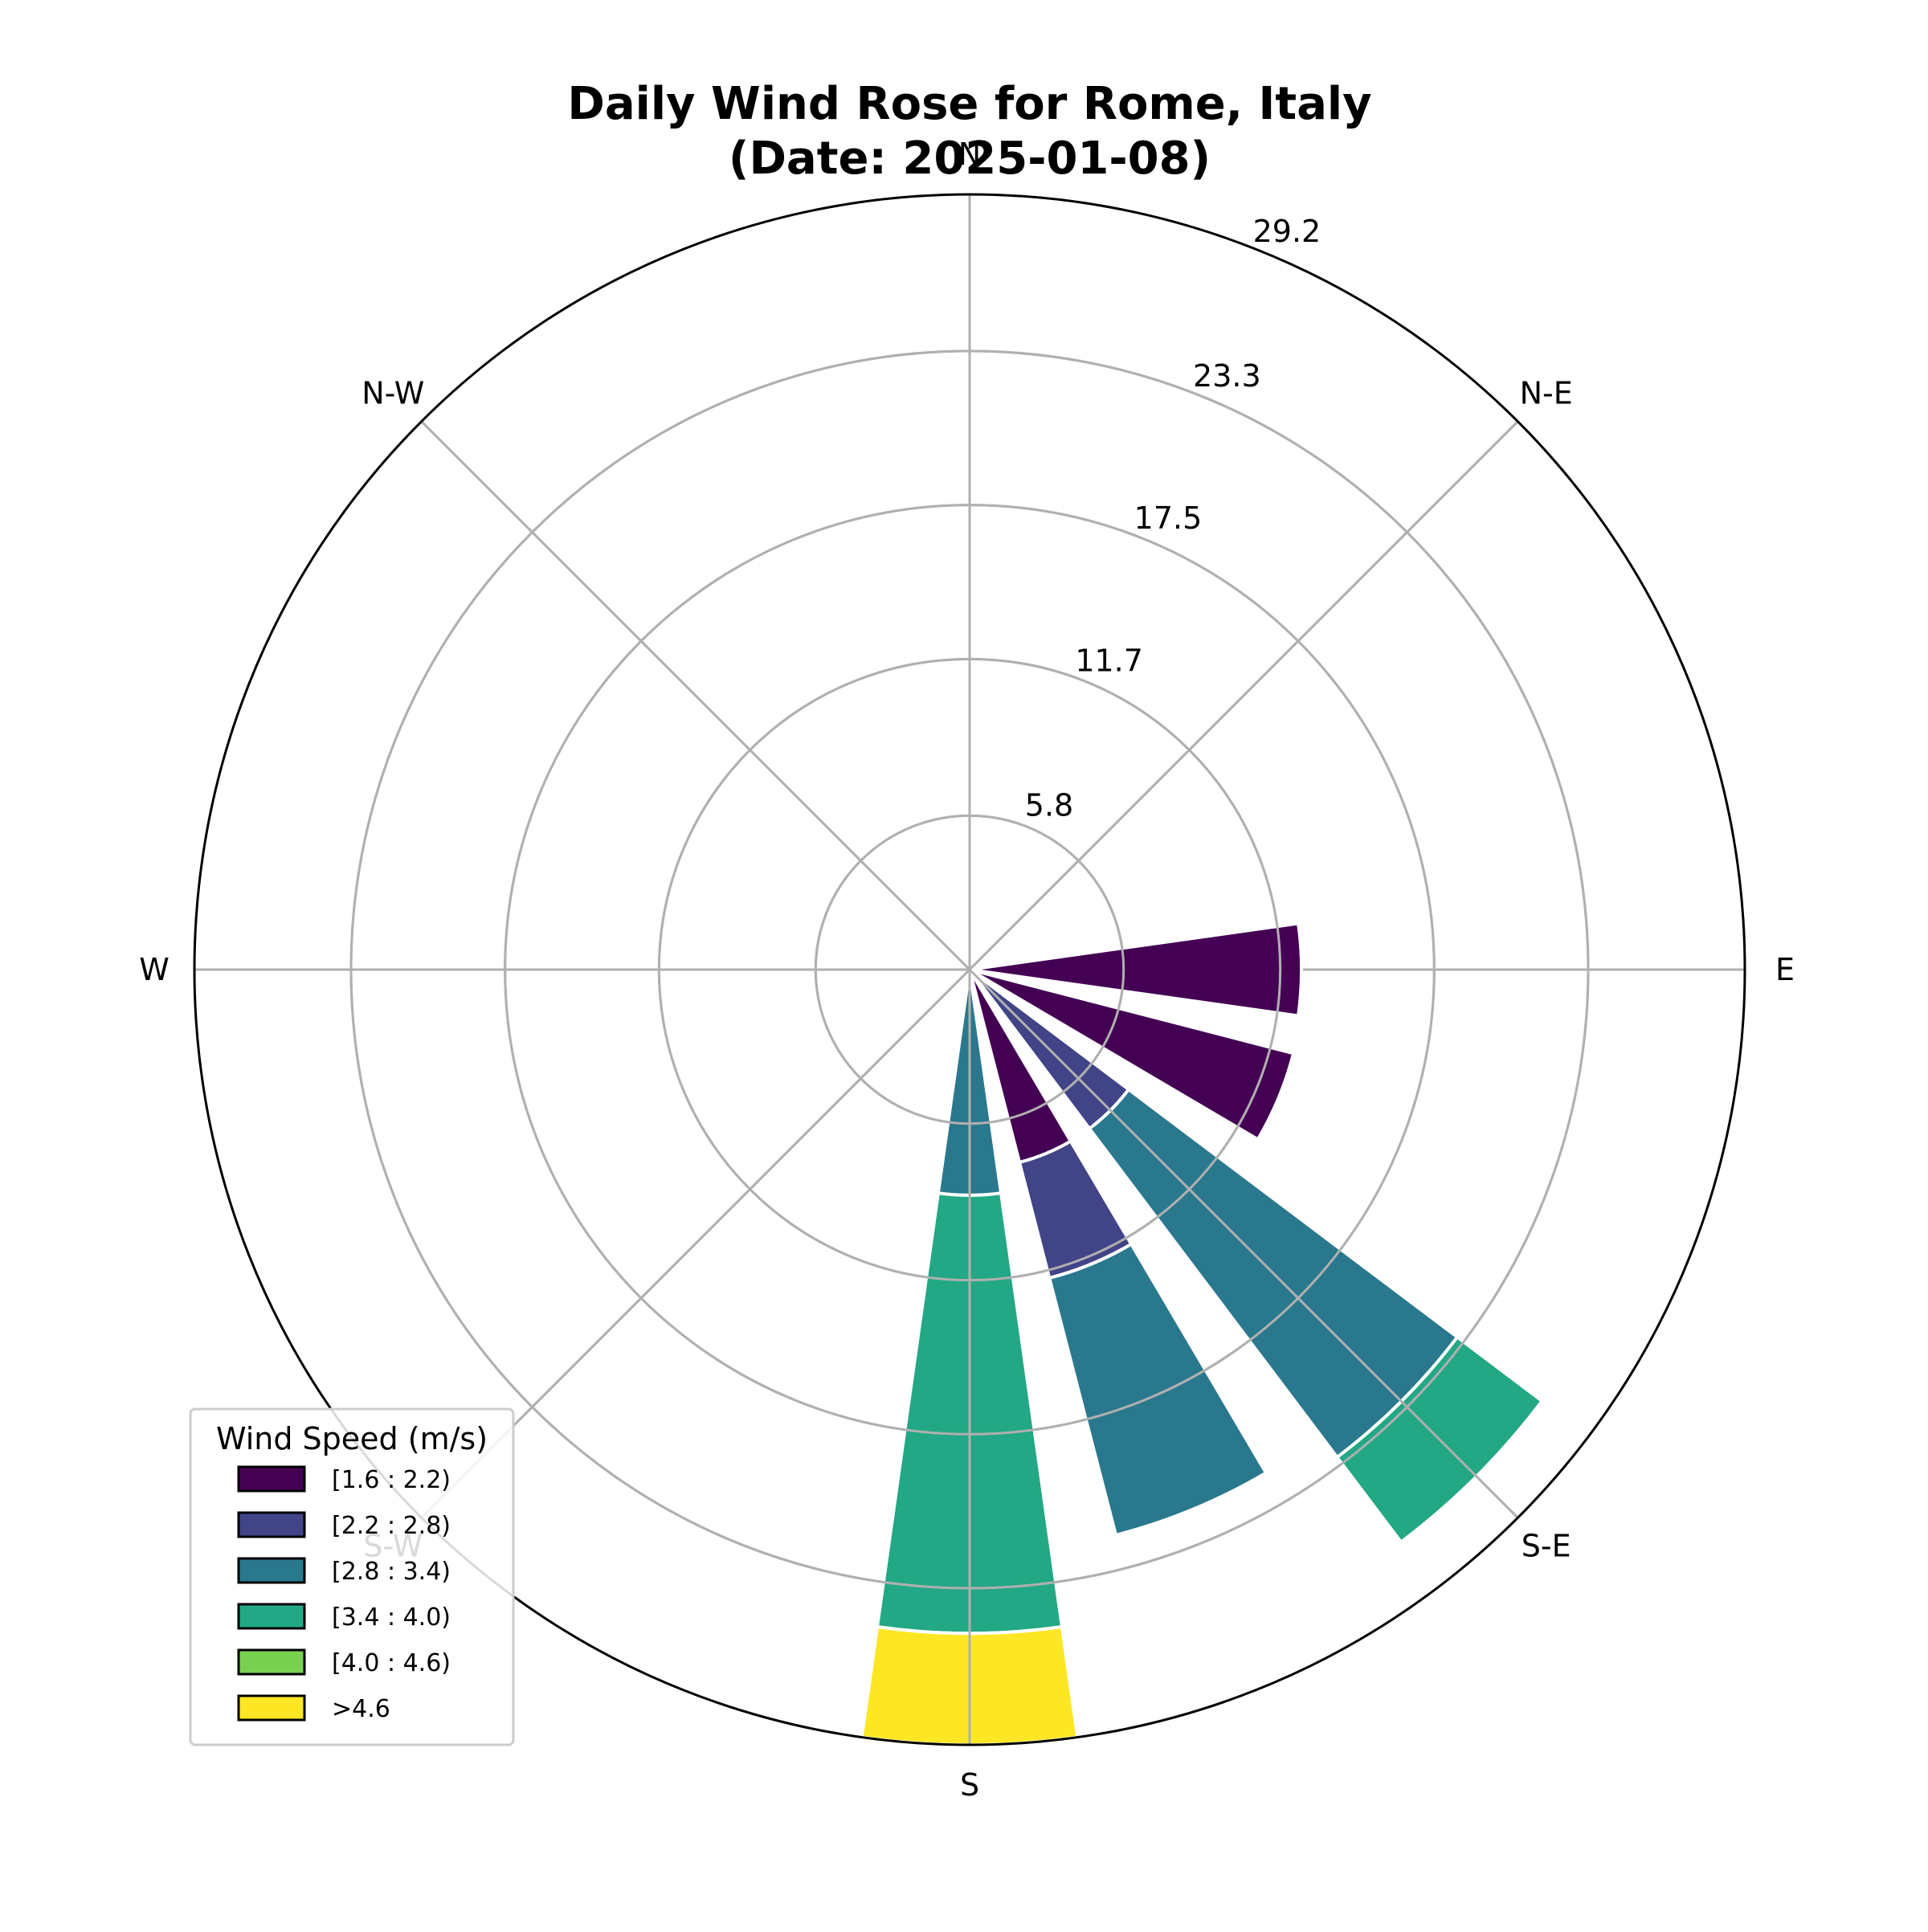 Image resolution: width=1928 pixels, height=1932 pixels. Describe the element at coordinates (361, 1709) in the screenshot. I see `legend-label: >4.6` at that location.